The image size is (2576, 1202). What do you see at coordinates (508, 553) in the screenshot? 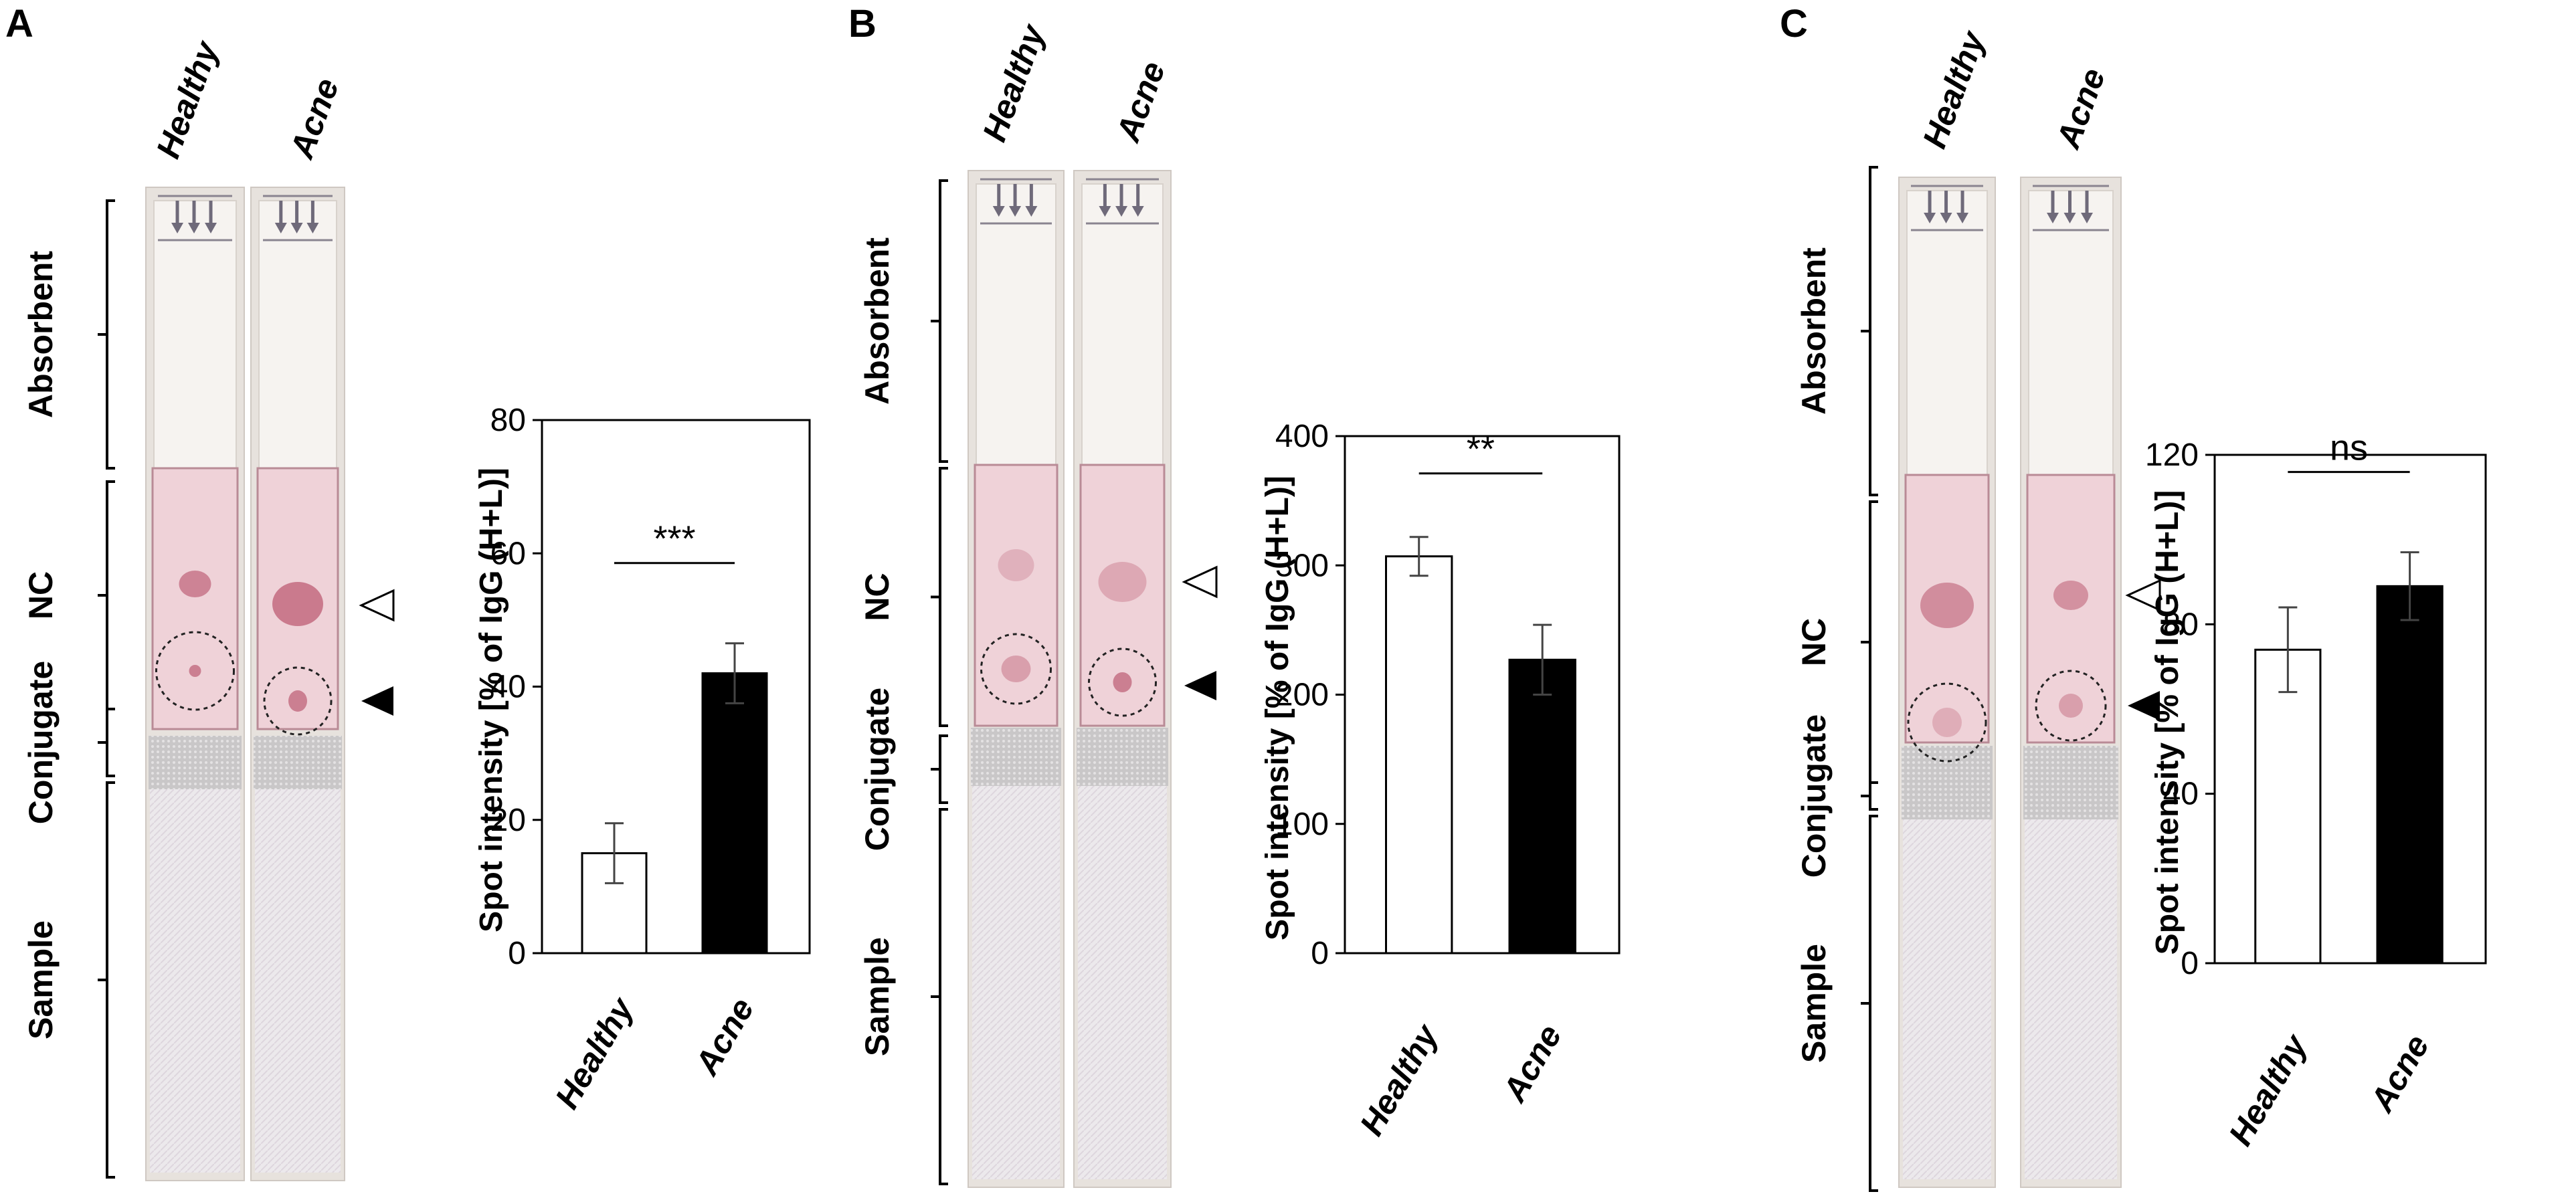
I see `y-tick-label: 60` at bounding box center [508, 553].